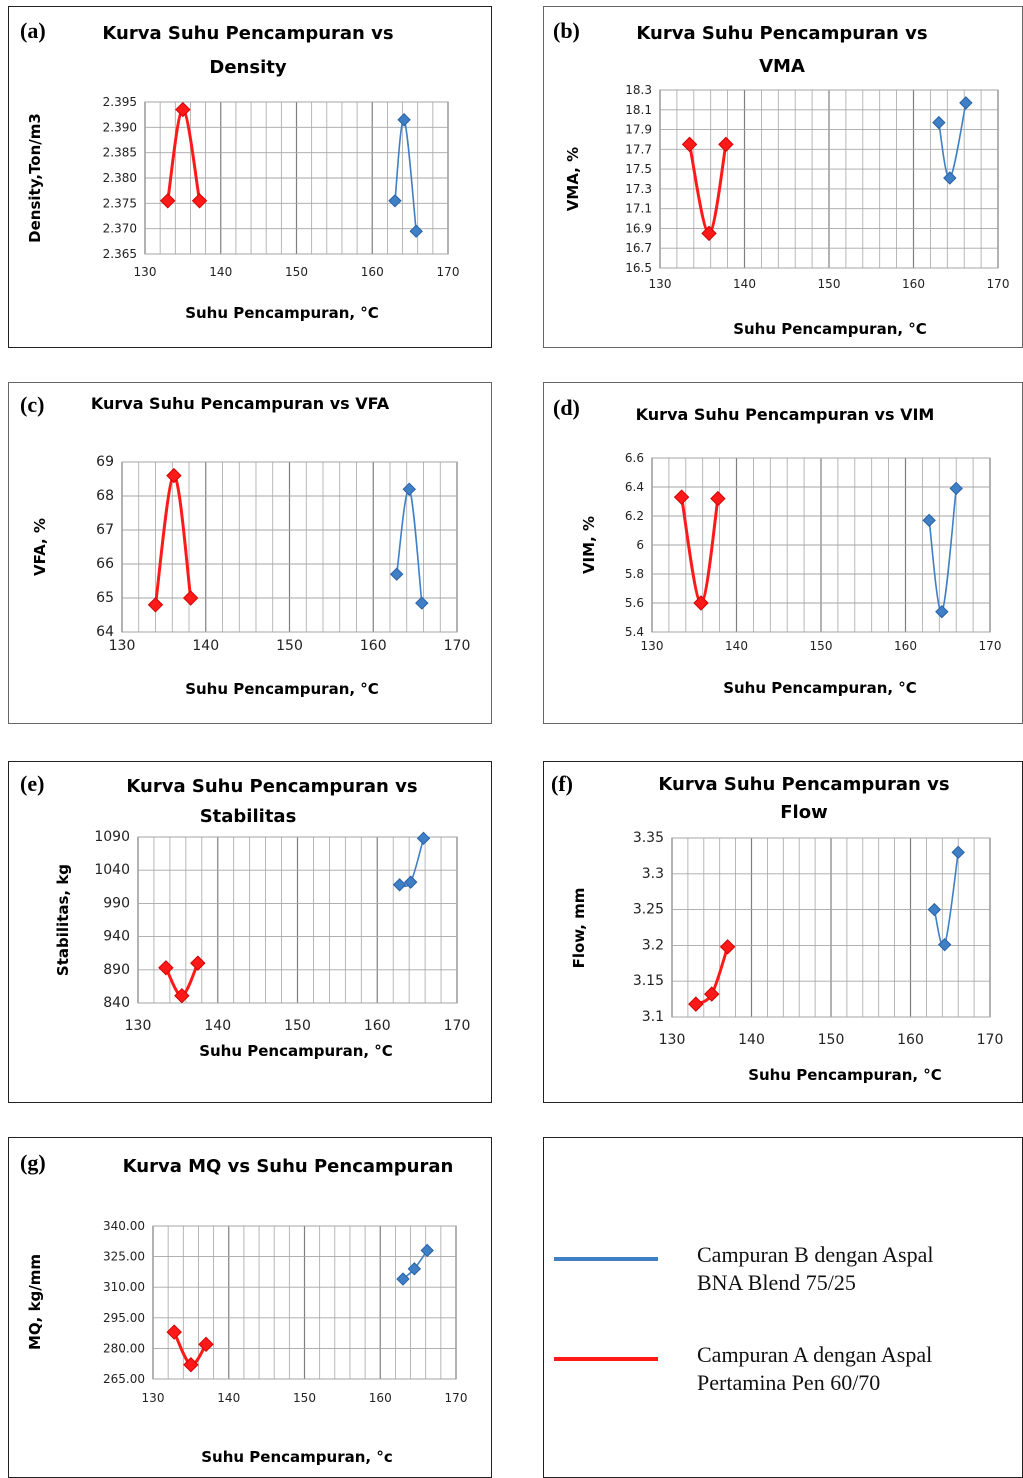 This screenshot has width=1023, height=1478. What do you see at coordinates (634, 487) in the screenshot?
I see `y-tick-label: 6.4` at bounding box center [634, 487].